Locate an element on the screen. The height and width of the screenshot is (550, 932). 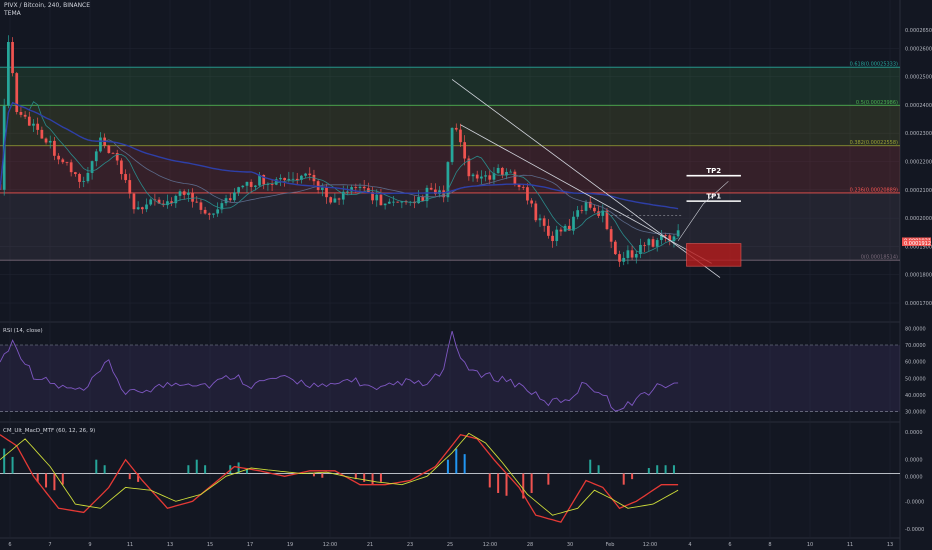
x-tick-label: 12:00 is located at coordinates (650, 545).